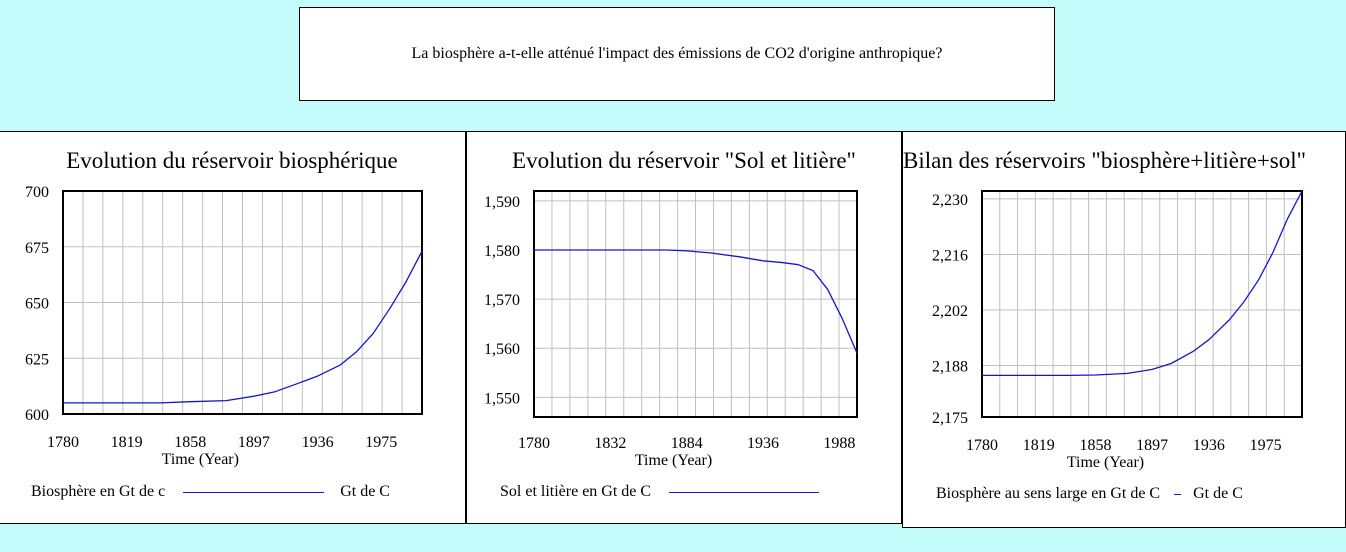  I want to click on y-tick-label: 1,570, so click(502, 300).